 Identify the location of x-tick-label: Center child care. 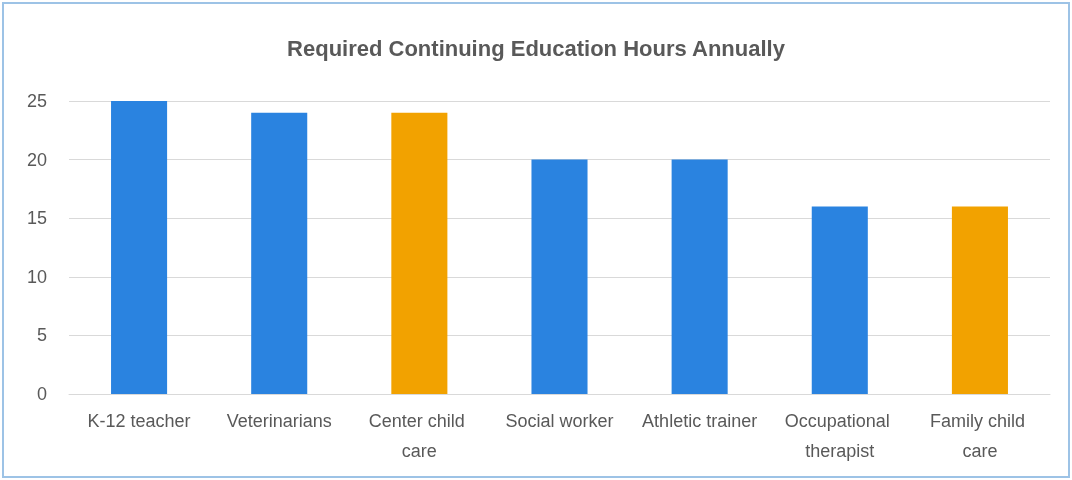
(419, 436).